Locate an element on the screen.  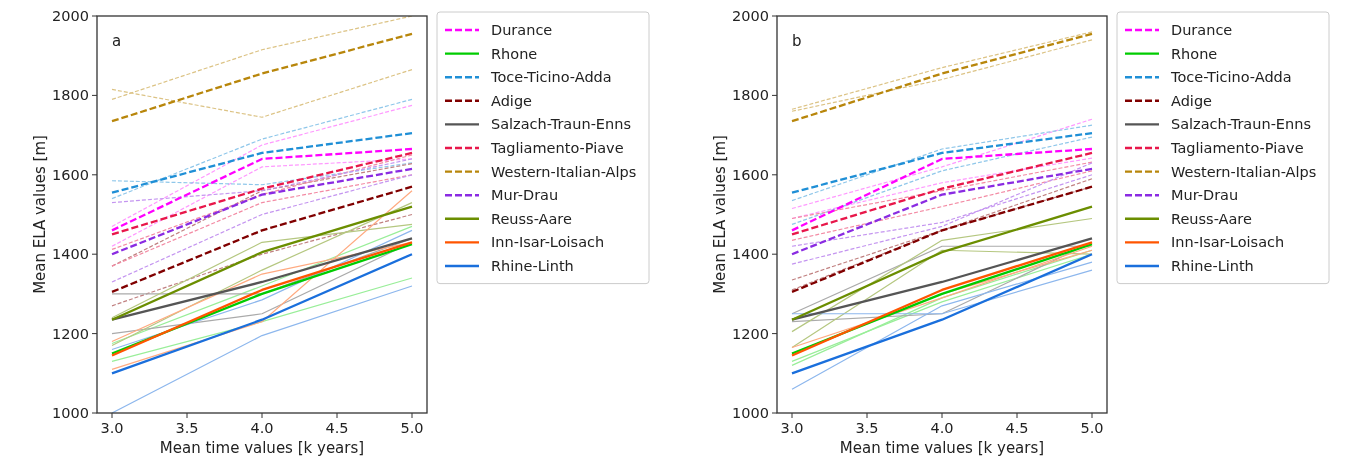
annotation: b is located at coordinates (797, 41).